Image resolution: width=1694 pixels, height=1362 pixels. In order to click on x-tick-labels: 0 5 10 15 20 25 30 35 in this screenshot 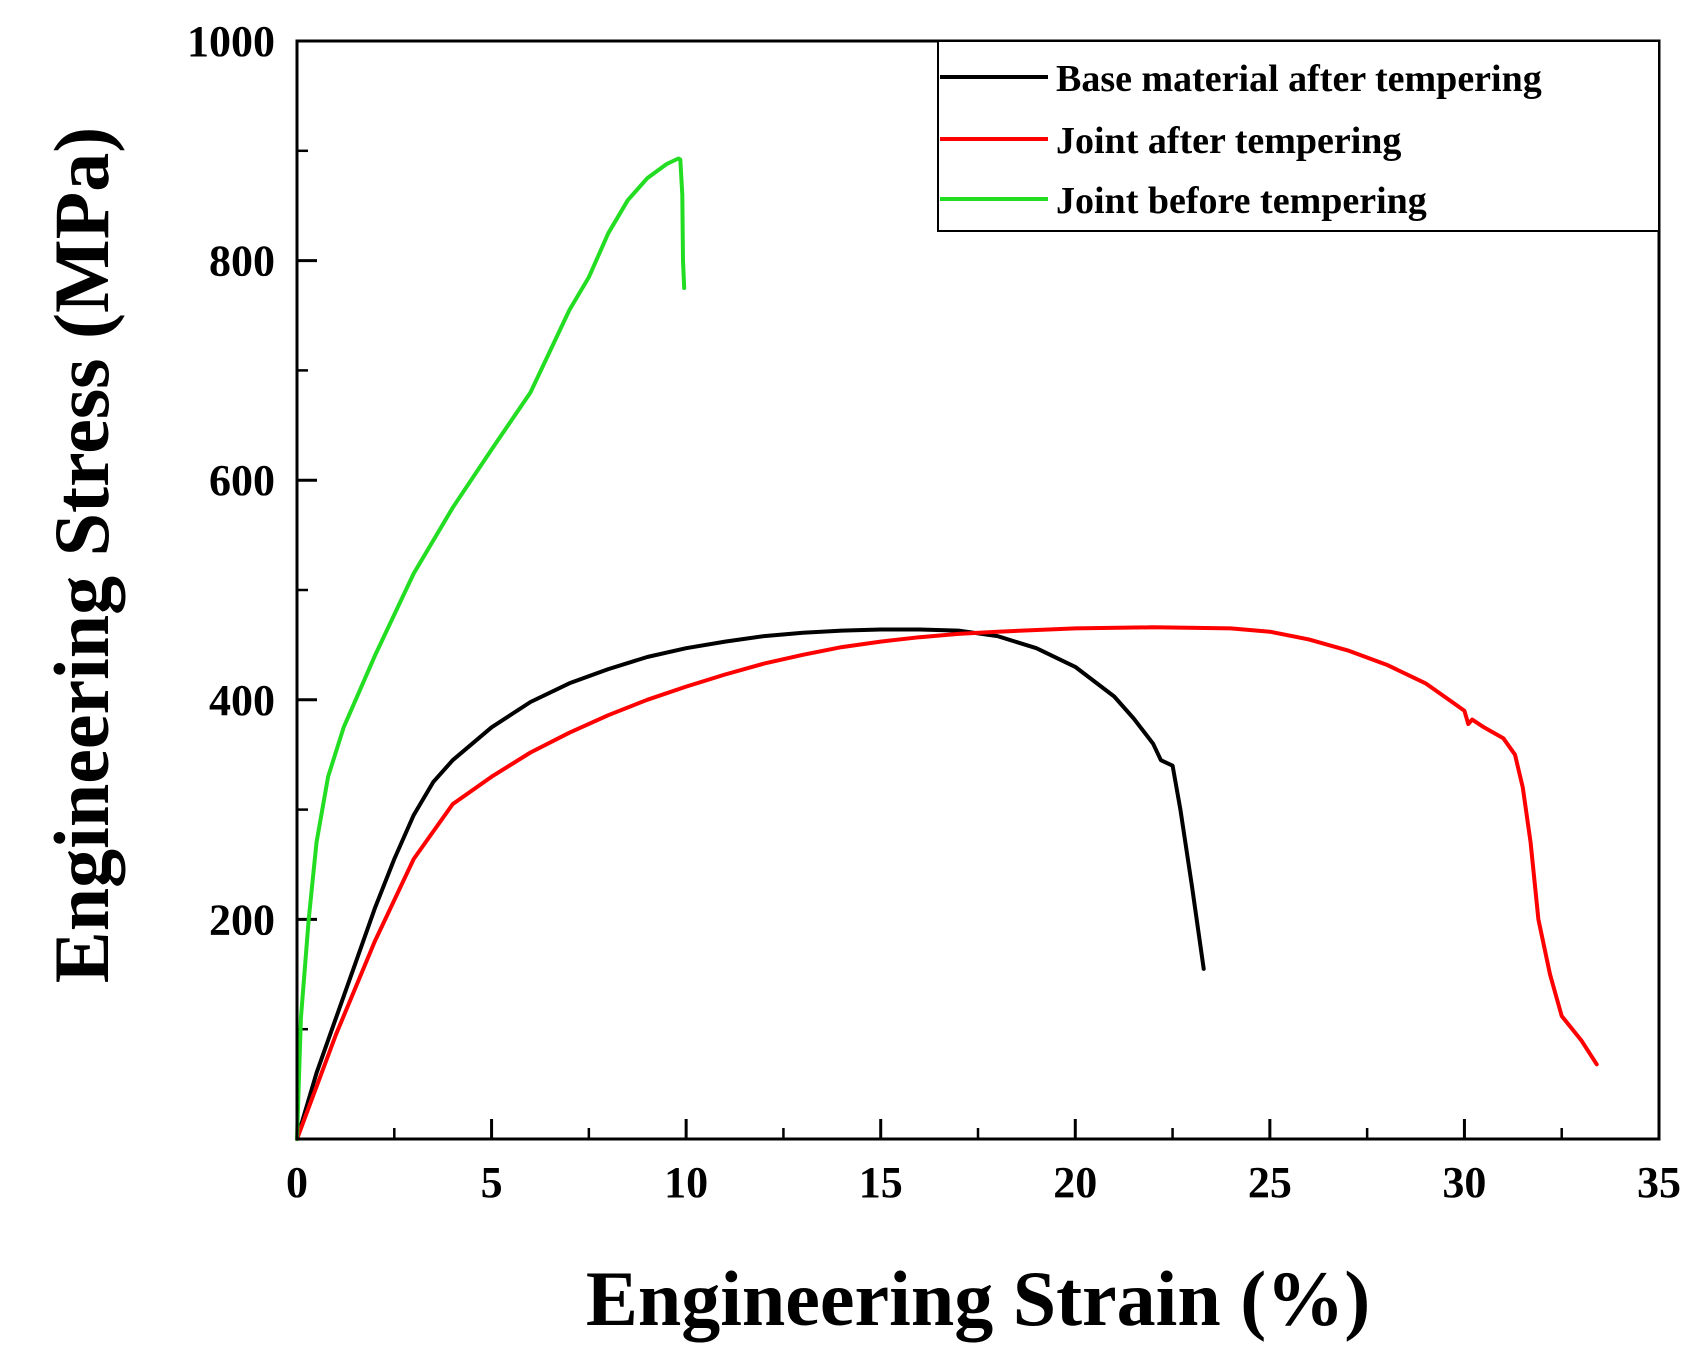, I will do `click(983, 1182)`.